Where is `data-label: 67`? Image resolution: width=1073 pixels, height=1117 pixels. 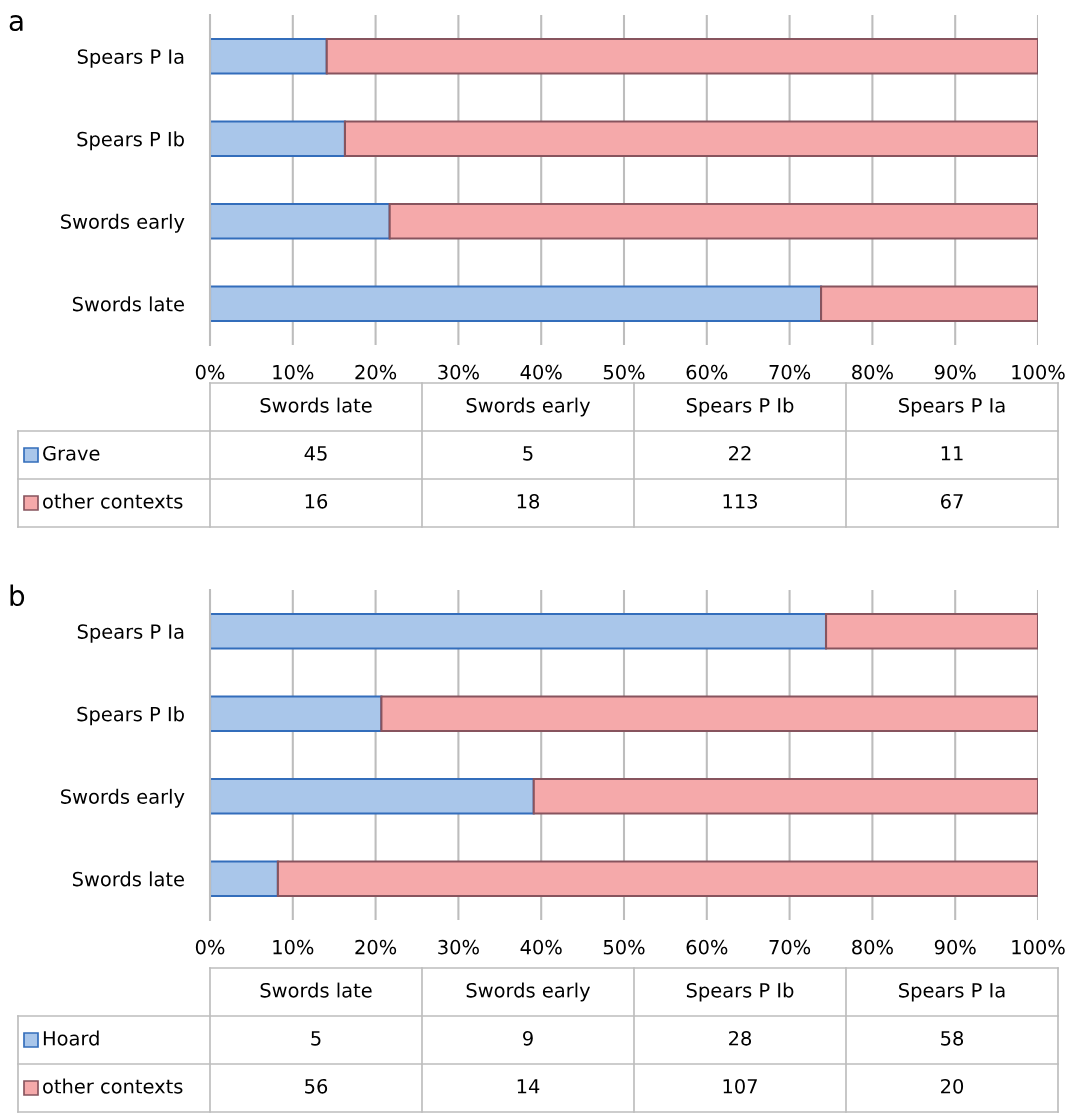 data-label: 67 is located at coordinates (951, 501).